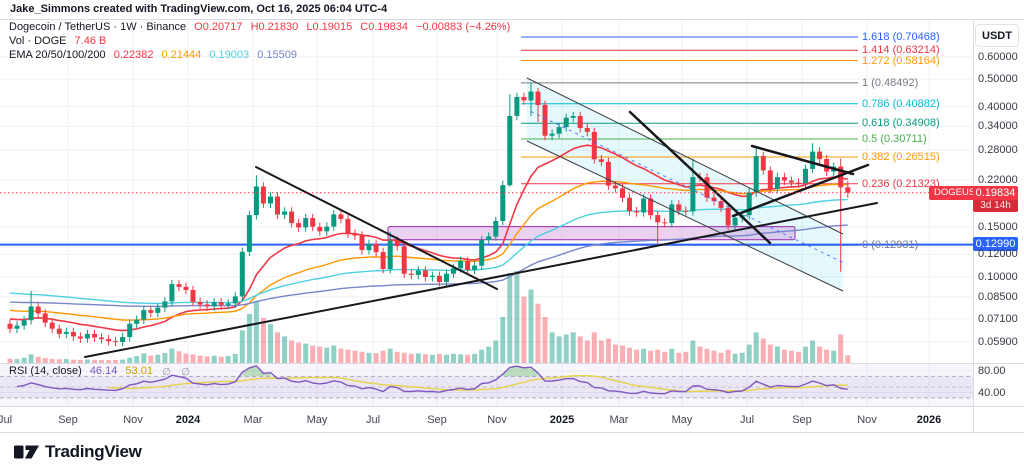 Image resolution: width=1024 pixels, height=473 pixels. I want to click on price-axis-tick: 0.15000, so click(998, 227).